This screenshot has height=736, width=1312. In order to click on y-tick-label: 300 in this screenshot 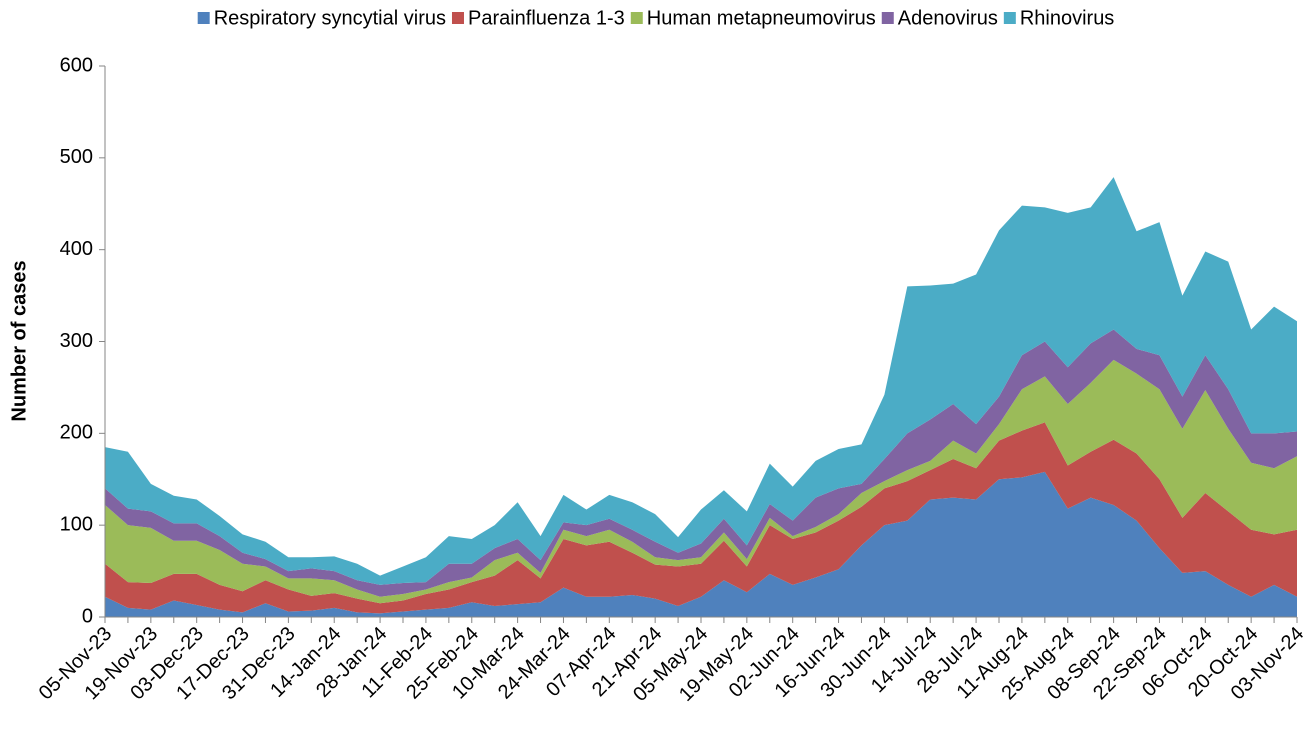, I will do `click(76, 341)`.